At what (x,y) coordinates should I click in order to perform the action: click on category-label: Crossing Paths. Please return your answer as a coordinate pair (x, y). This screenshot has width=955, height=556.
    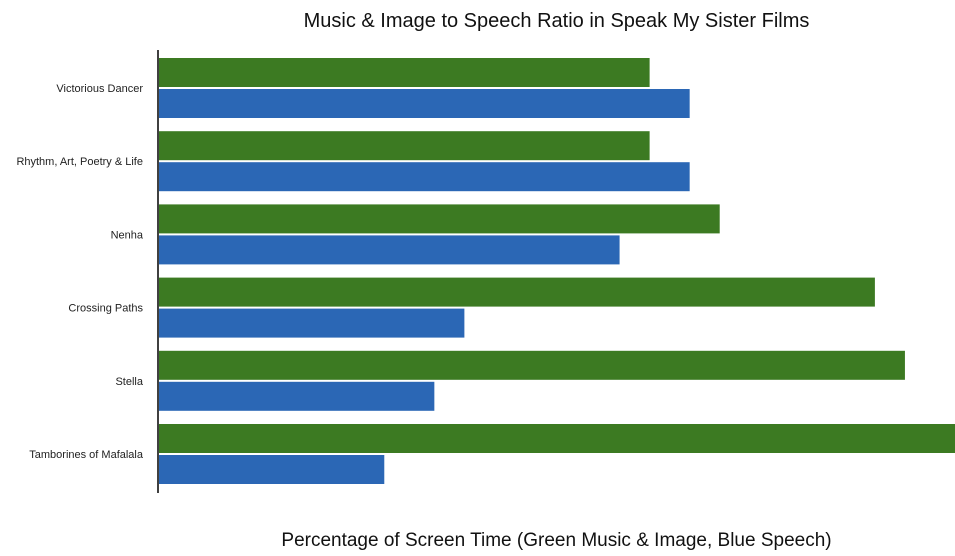
    Looking at the image, I should click on (105, 309).